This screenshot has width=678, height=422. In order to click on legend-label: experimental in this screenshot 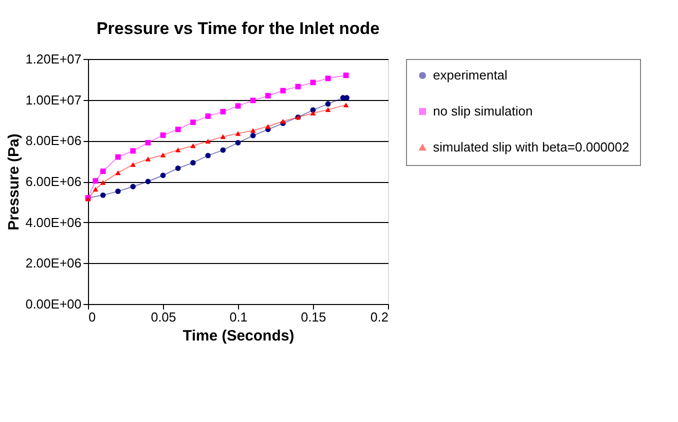, I will do `click(470, 75)`.